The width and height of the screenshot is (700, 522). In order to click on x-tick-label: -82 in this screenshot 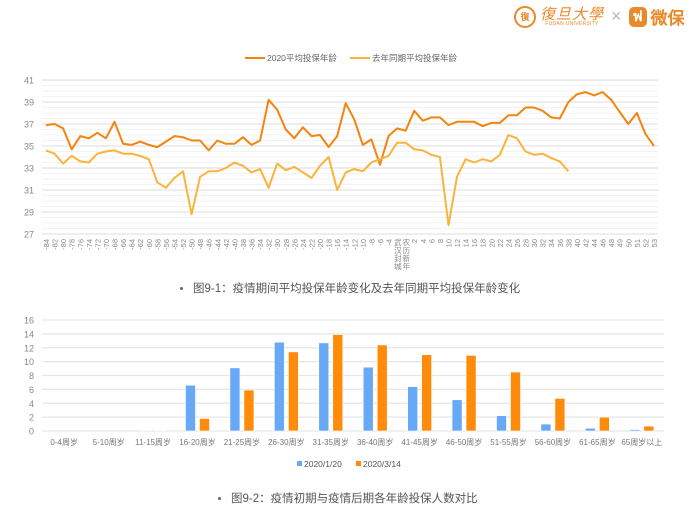, I will do `click(55, 244)`.